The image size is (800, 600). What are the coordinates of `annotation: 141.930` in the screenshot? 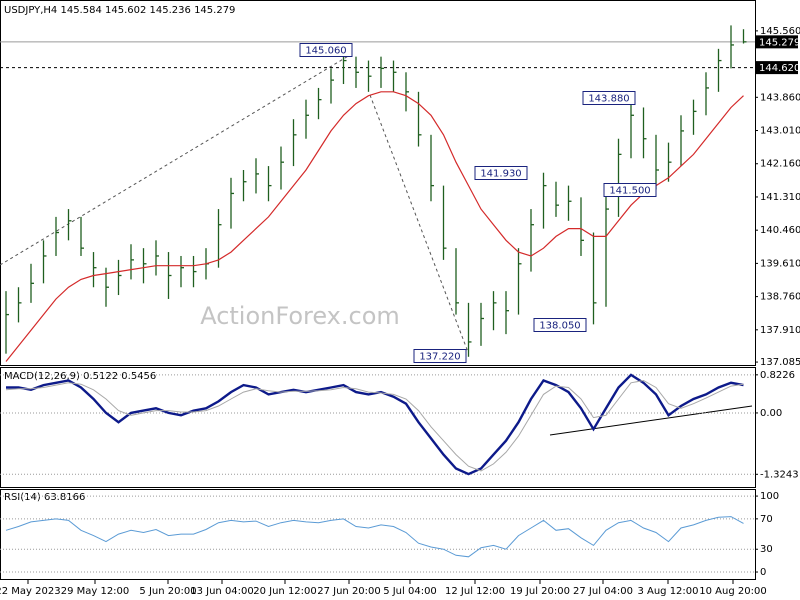 It's located at (500, 174).